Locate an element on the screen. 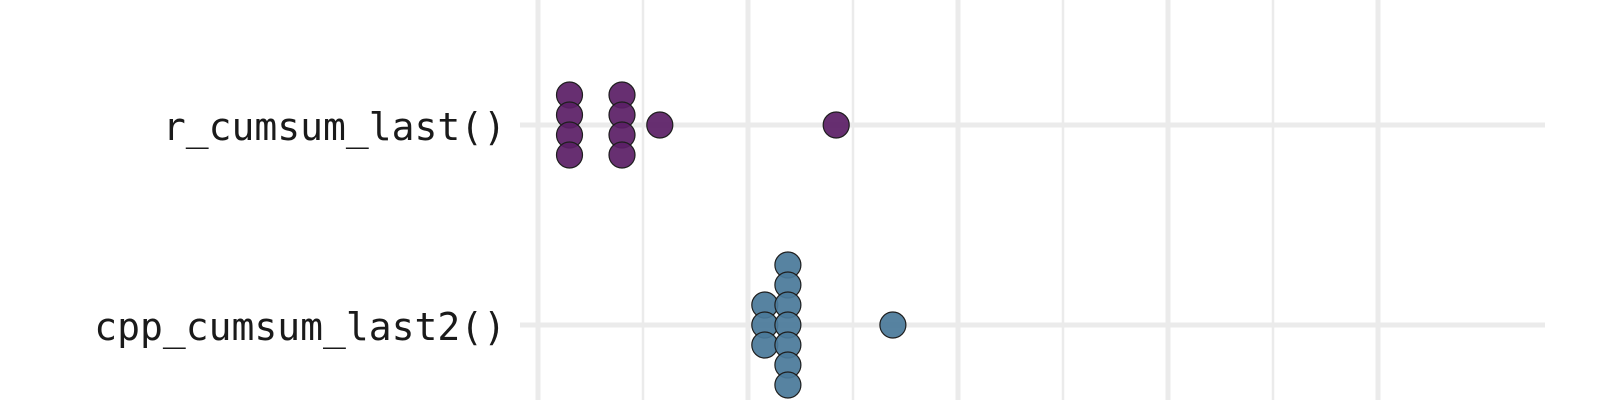 This screenshot has width=1600, height=400. y-tick-label-cpp-cumsum-last2: cpp_cumsum_last2() is located at coordinates (300, 327).